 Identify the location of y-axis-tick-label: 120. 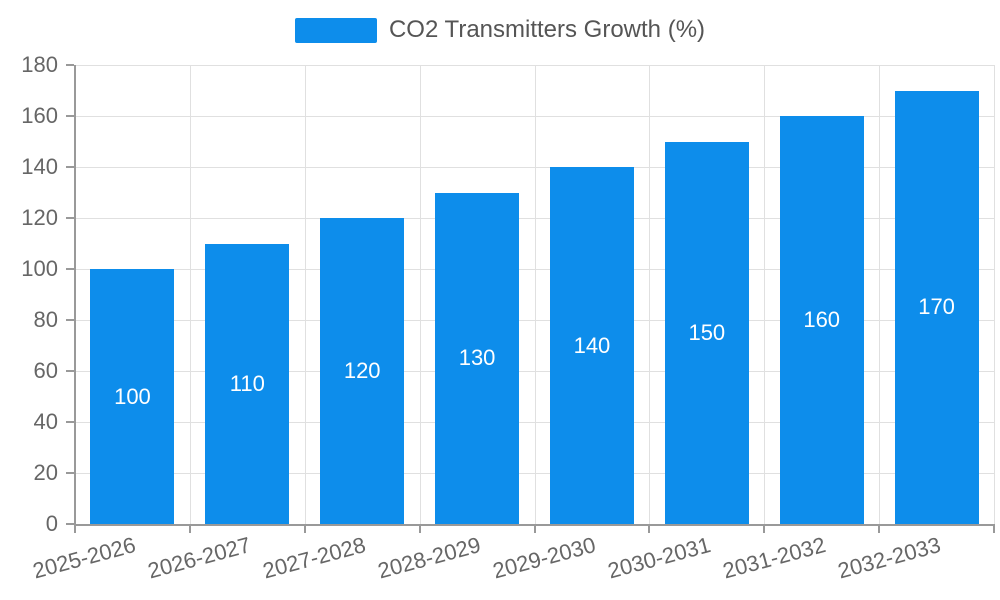
(39, 217).